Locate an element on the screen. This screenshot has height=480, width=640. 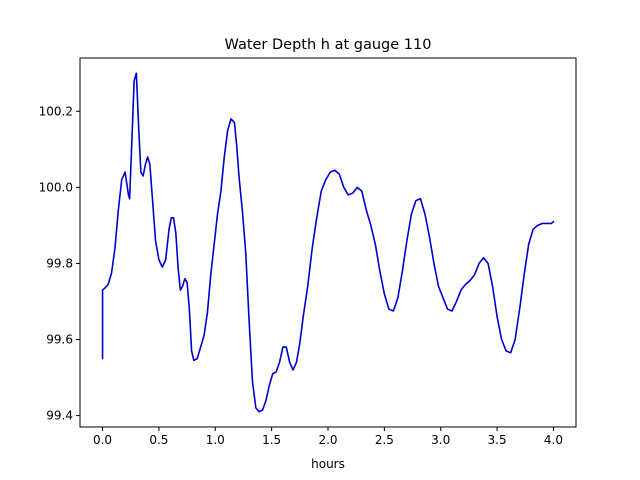
y-tick-label: 99.8 is located at coordinates (59, 263).